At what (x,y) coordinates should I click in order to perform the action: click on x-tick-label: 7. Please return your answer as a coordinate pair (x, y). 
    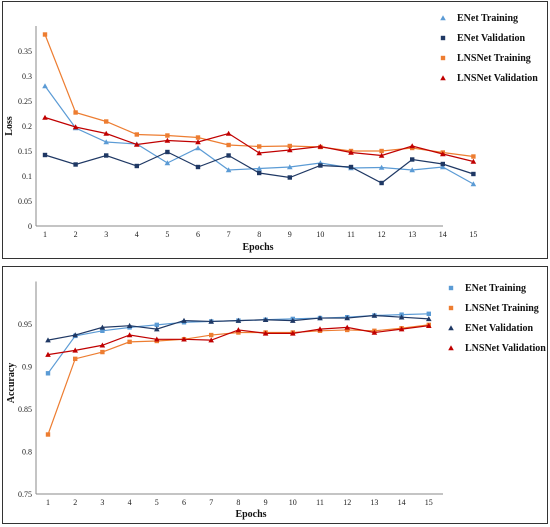
    Looking at the image, I should click on (211, 502).